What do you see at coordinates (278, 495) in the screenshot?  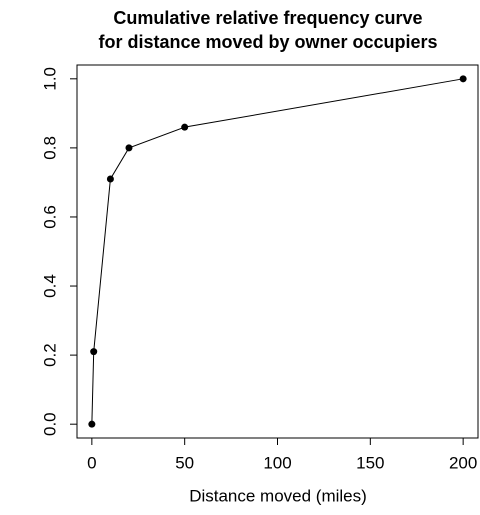 I see `x-axis-label: Distance moved (miles)` at bounding box center [278, 495].